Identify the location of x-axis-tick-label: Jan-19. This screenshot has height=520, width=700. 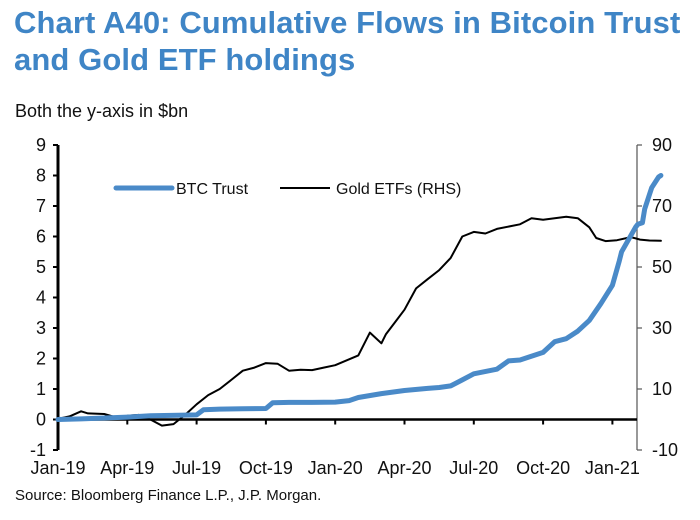
(57, 468).